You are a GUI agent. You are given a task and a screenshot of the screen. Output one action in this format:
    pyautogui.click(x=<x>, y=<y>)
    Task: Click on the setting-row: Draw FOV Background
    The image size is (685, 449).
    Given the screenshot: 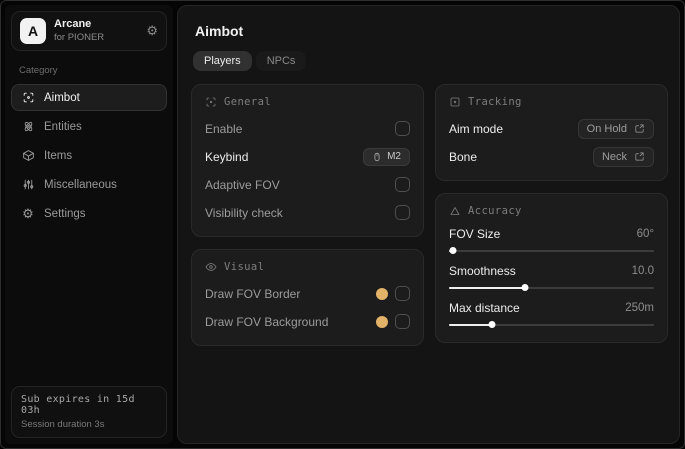 What is the action you would take?
    pyautogui.click(x=307, y=321)
    